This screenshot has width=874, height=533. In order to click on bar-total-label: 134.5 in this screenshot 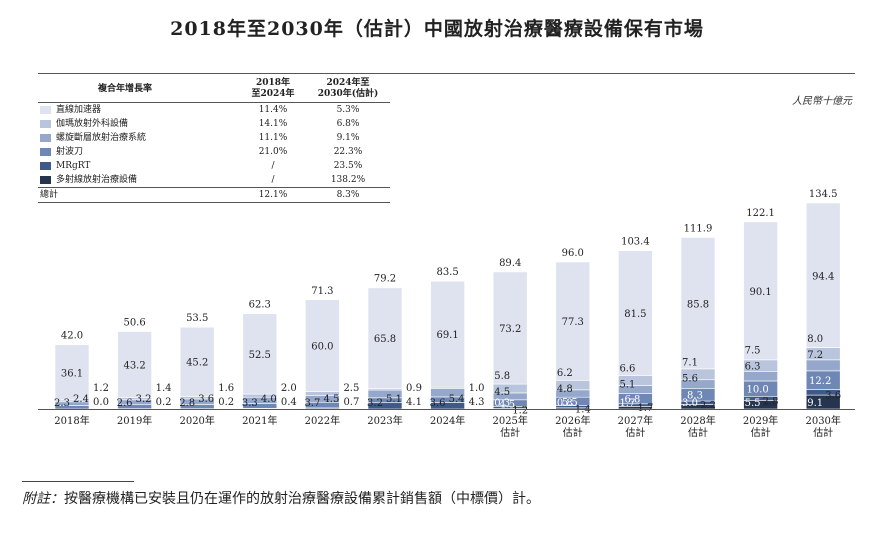, I will do `click(823, 194)`.